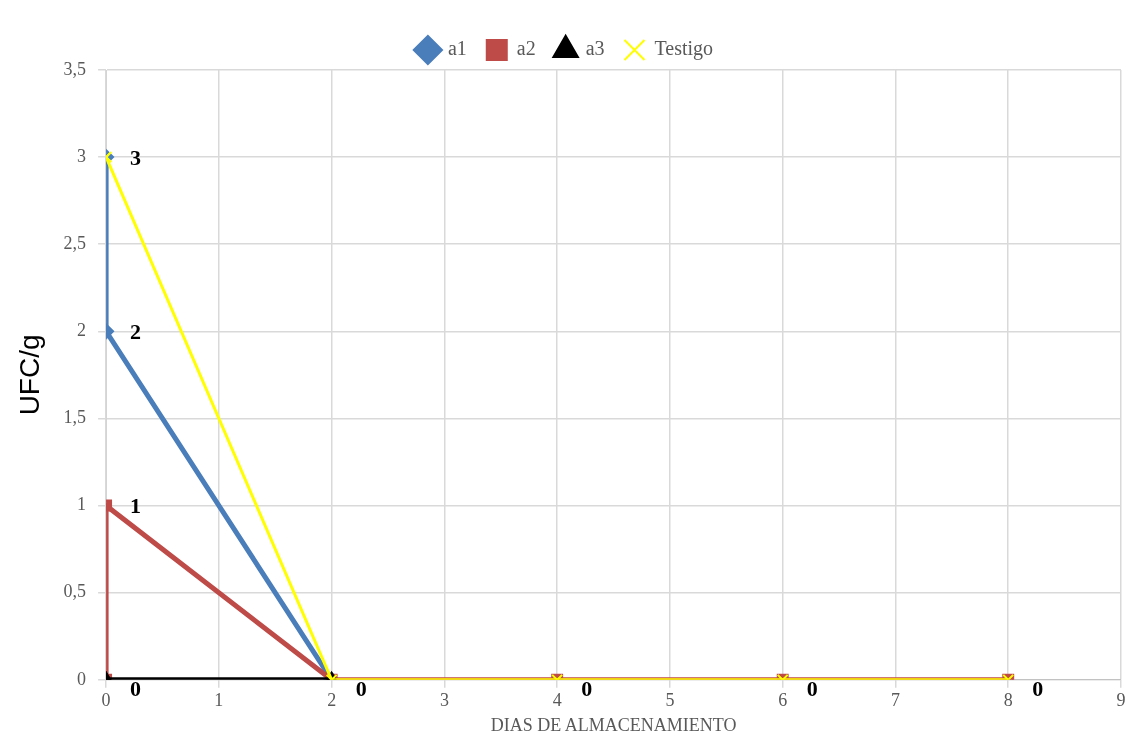  I want to click on legend-label: a2, so click(526, 48).